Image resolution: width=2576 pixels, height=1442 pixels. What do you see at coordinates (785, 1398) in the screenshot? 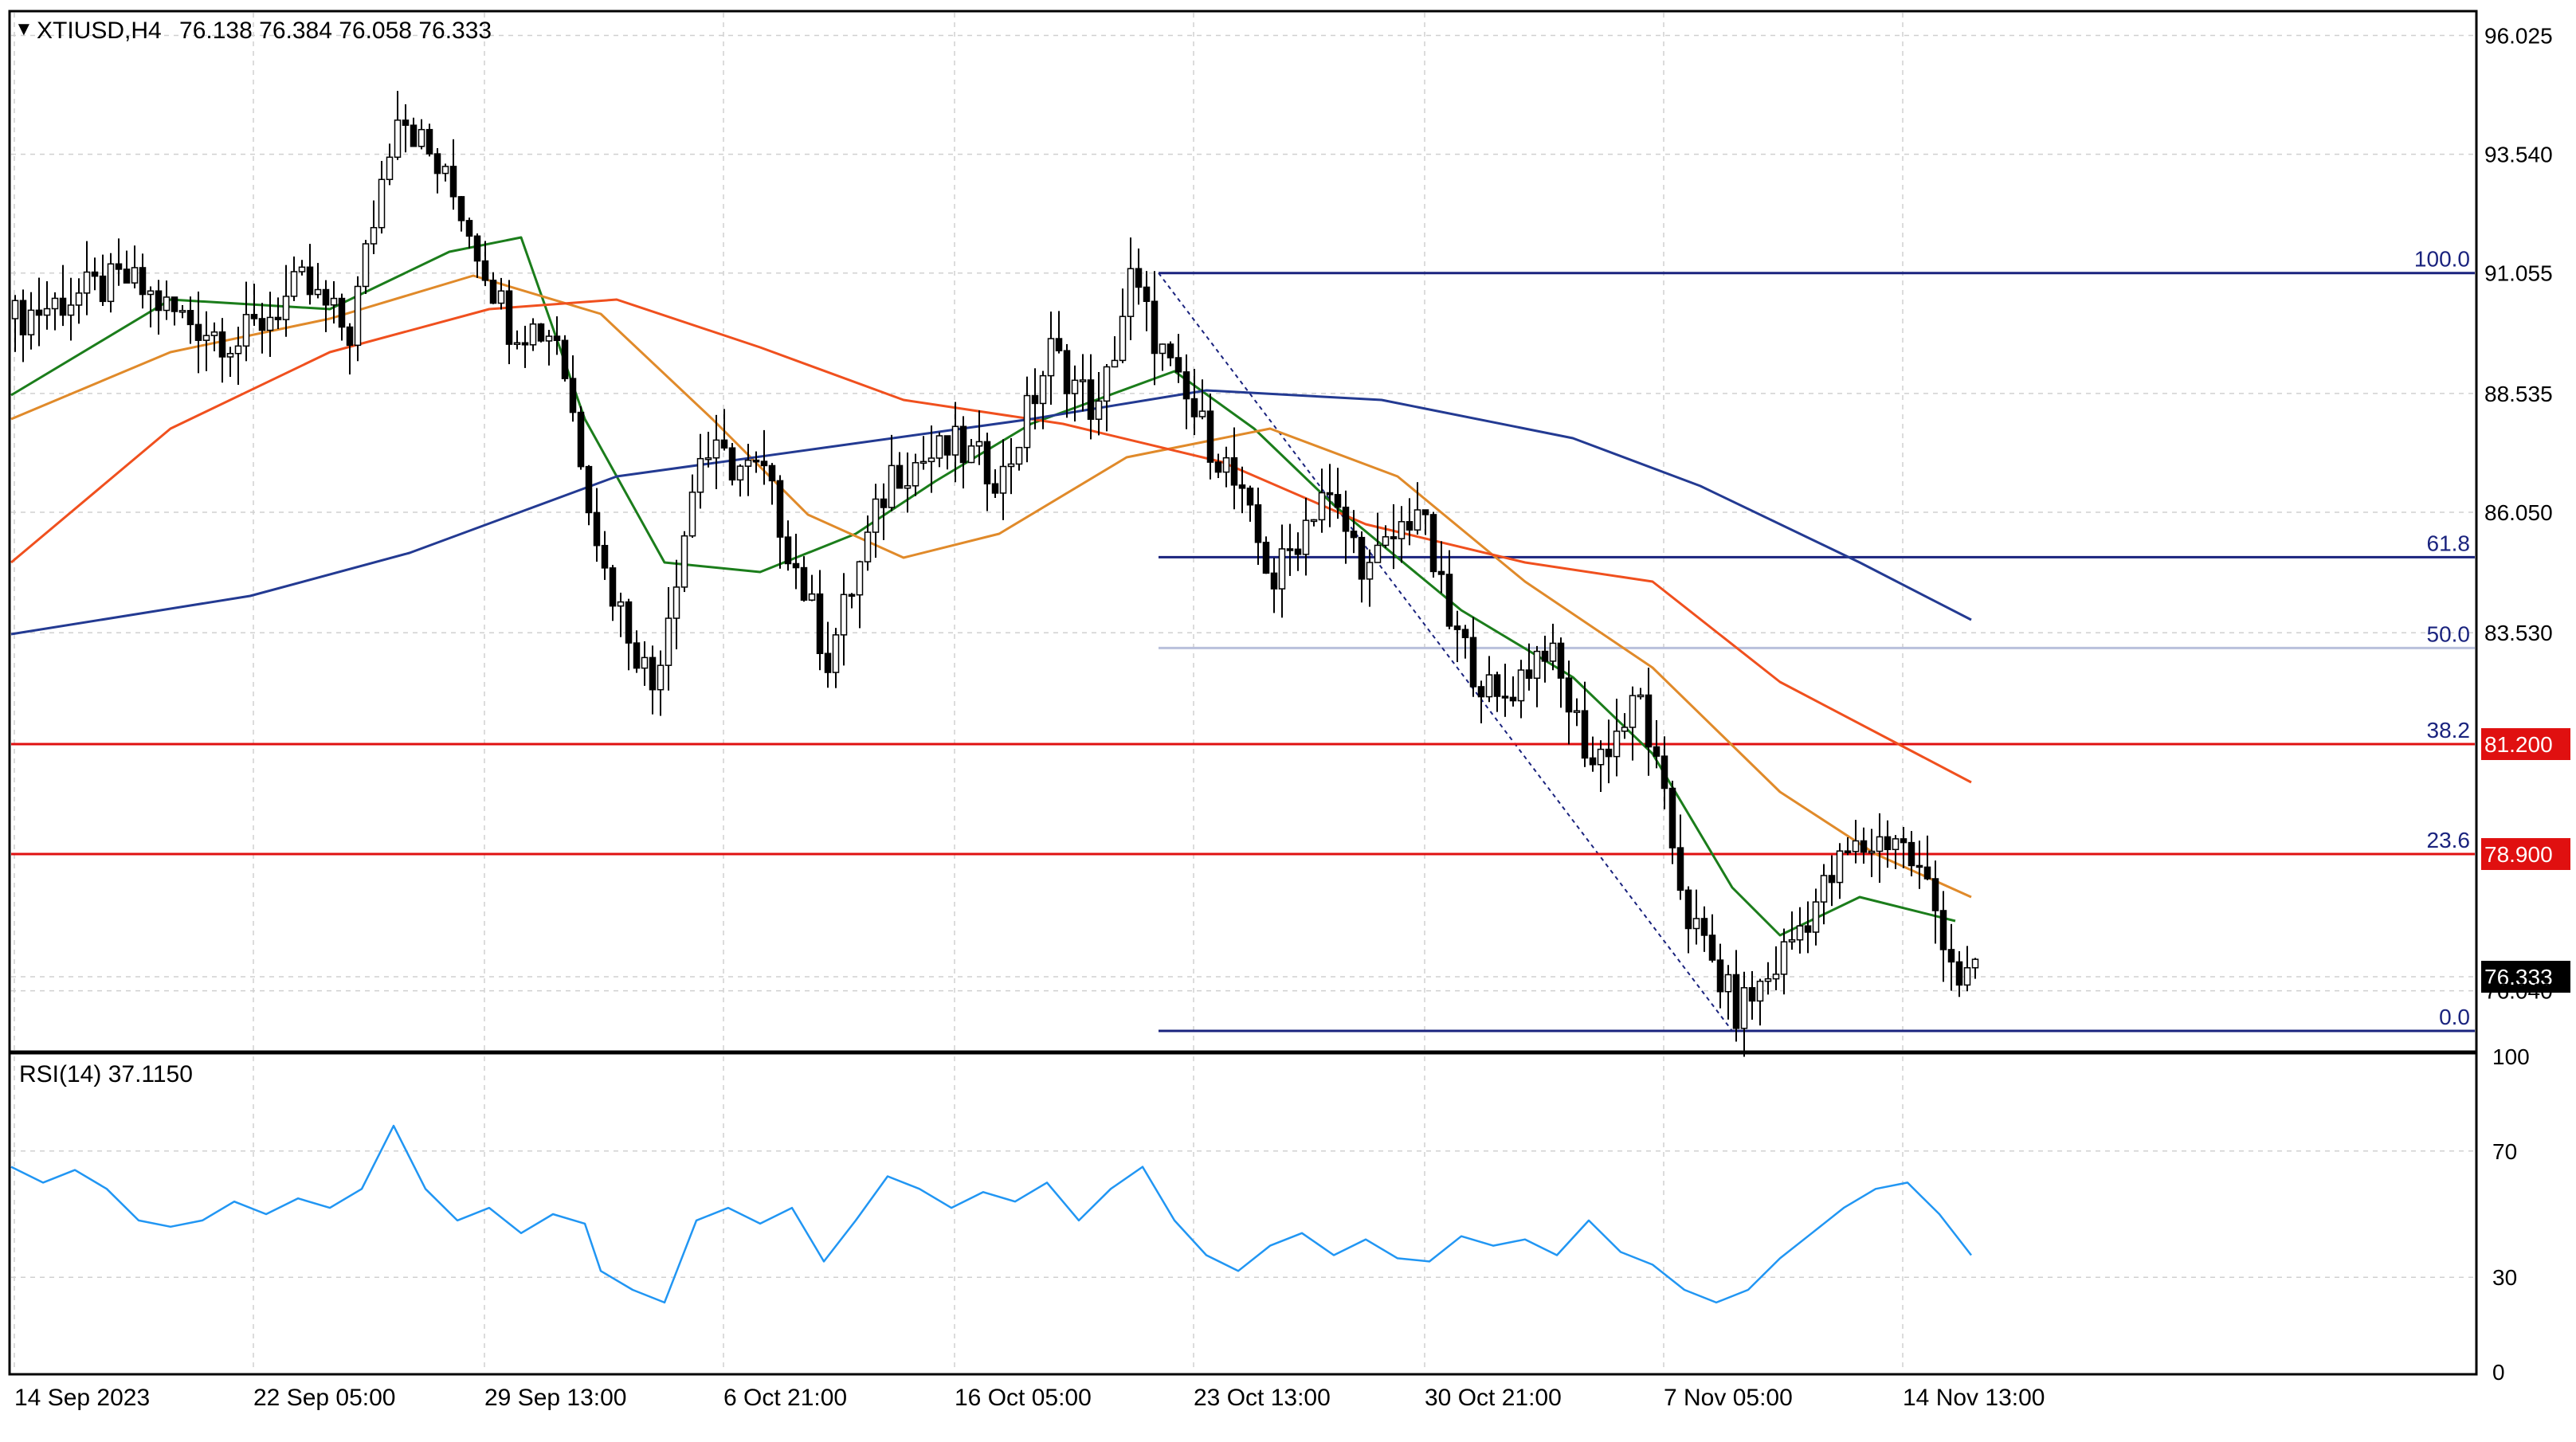
I see `time-axis-label-3: 6 Oct 21:00` at bounding box center [785, 1398].